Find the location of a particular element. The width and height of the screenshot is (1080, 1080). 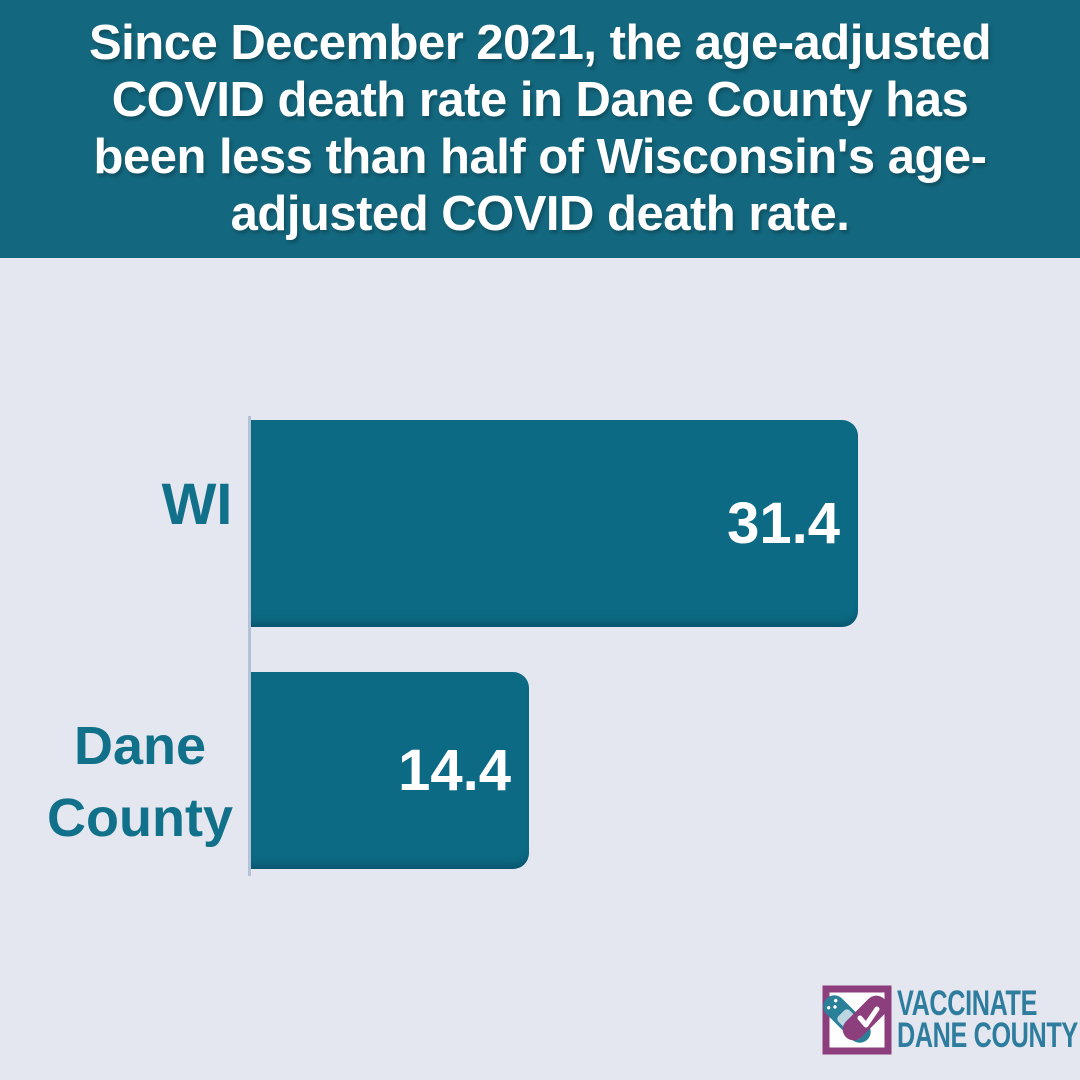

value-label-dane-county: 14.4 is located at coordinates (454, 770).